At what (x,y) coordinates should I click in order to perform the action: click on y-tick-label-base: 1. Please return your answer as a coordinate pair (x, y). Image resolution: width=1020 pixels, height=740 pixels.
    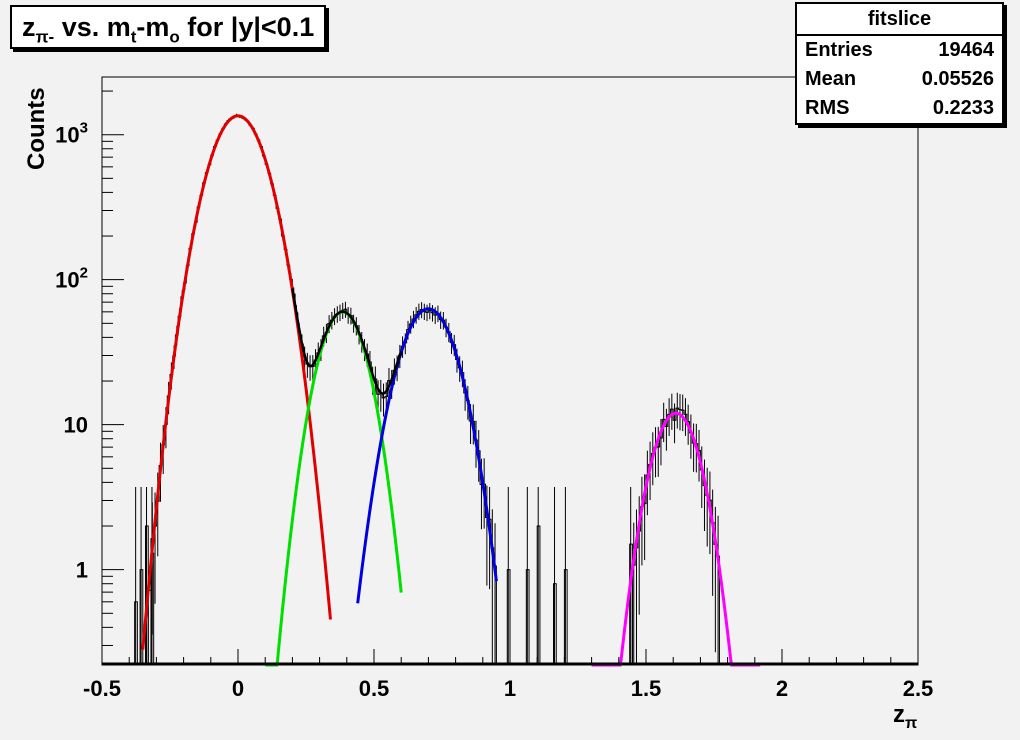
    Looking at the image, I should click on (82, 570).